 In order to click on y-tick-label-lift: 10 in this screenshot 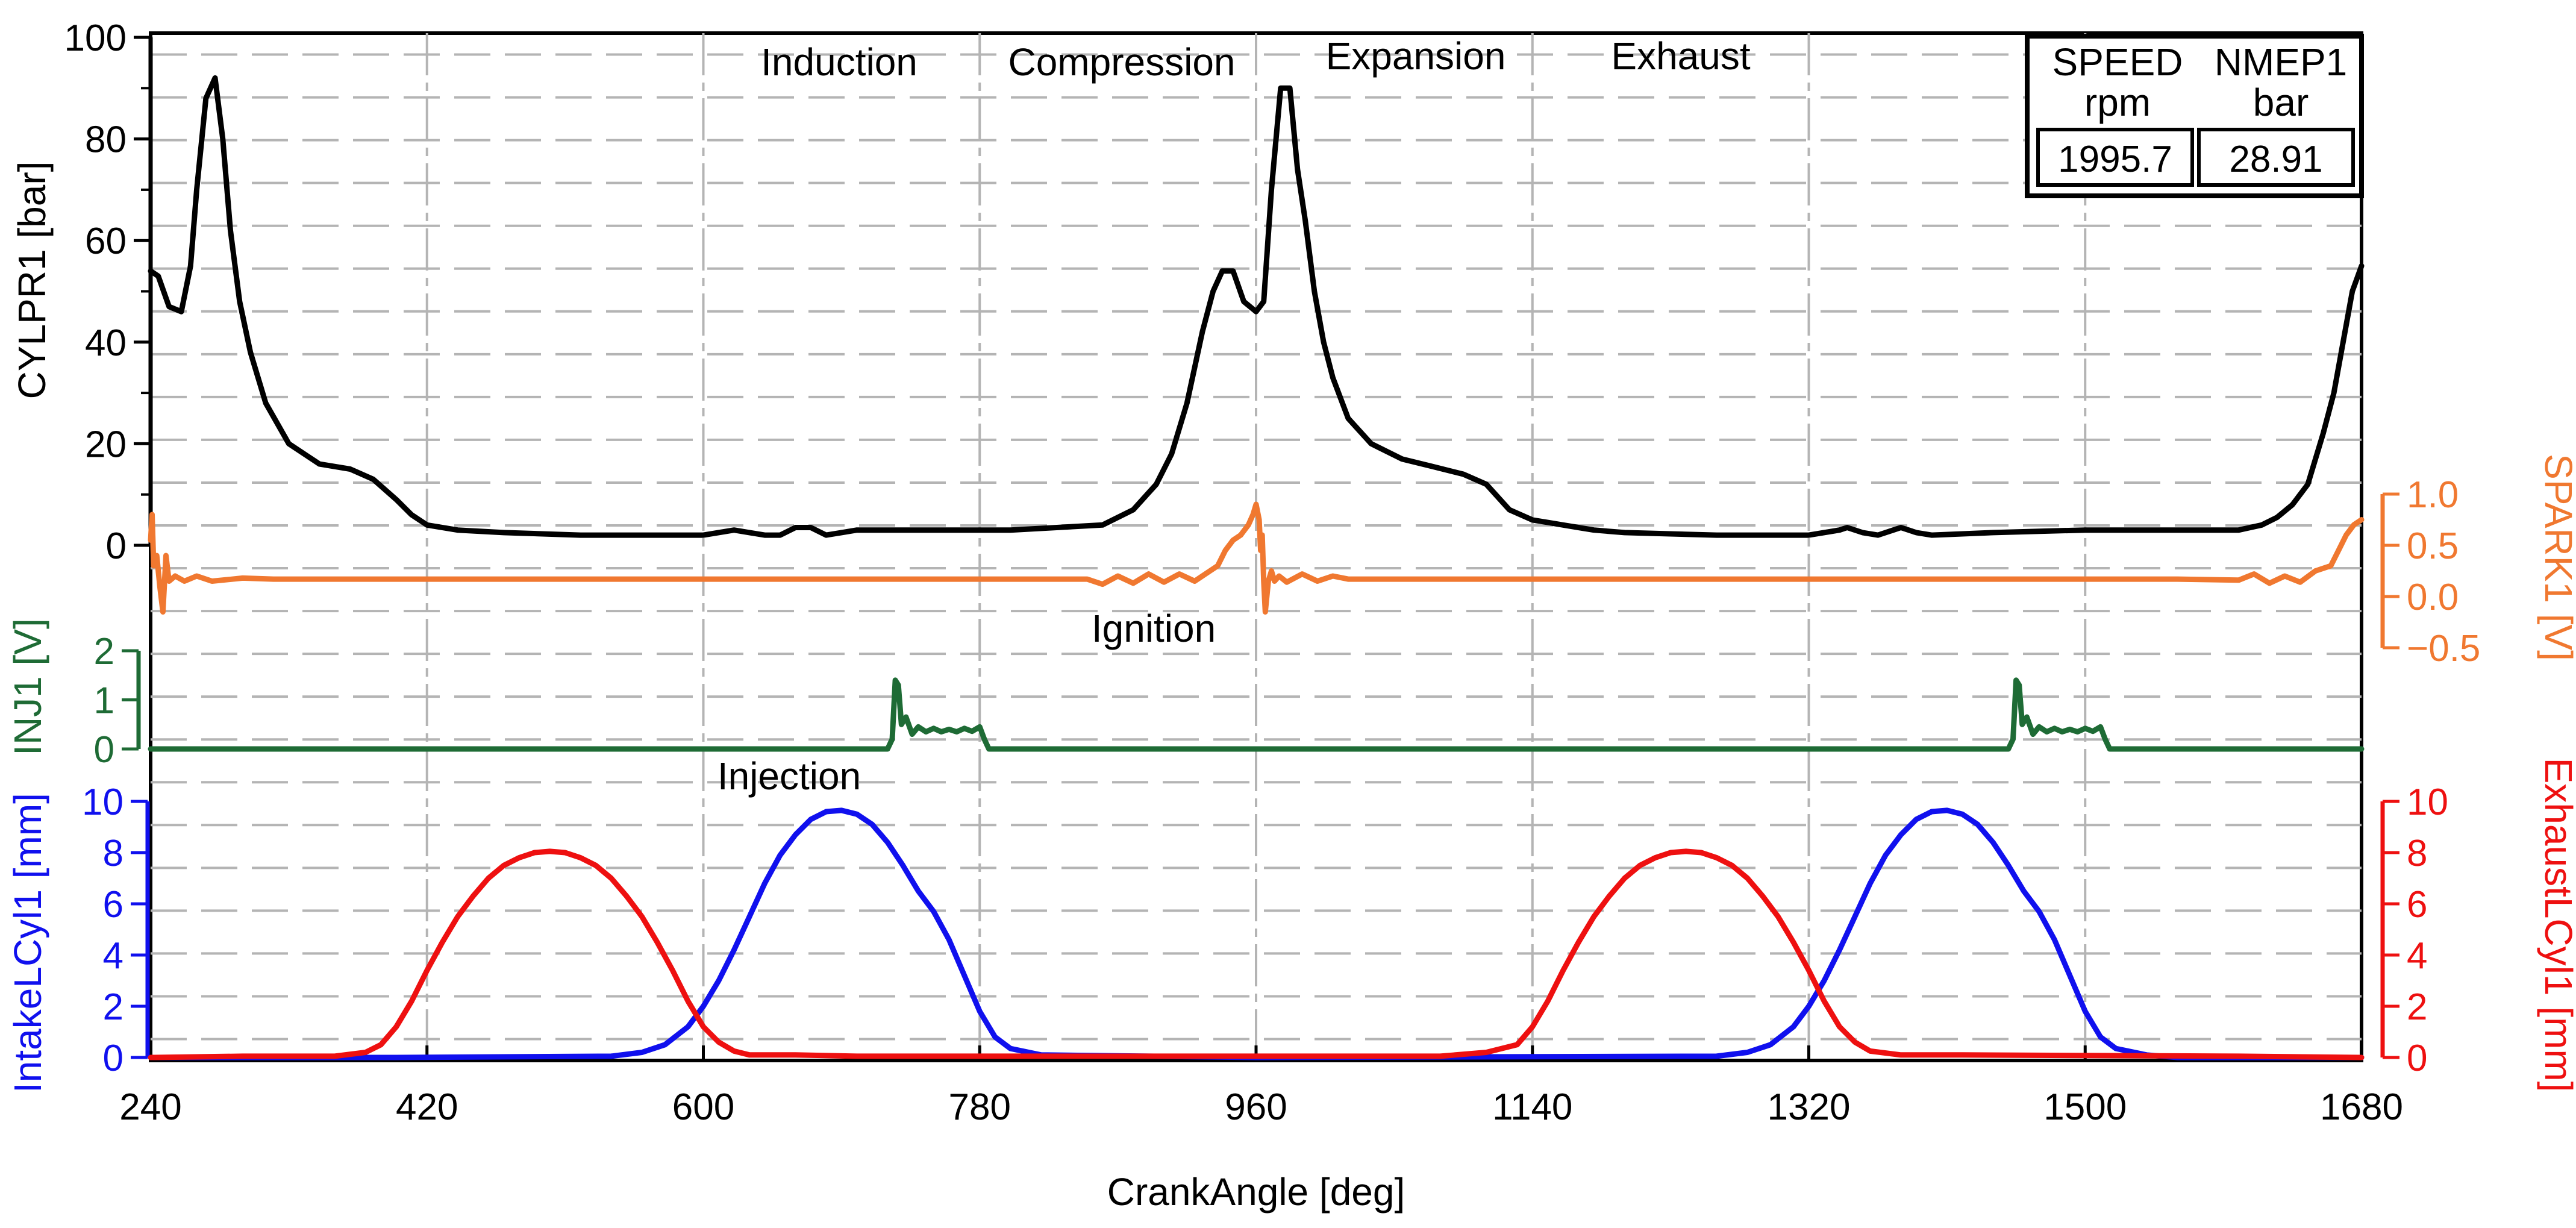, I will do `click(103, 802)`.